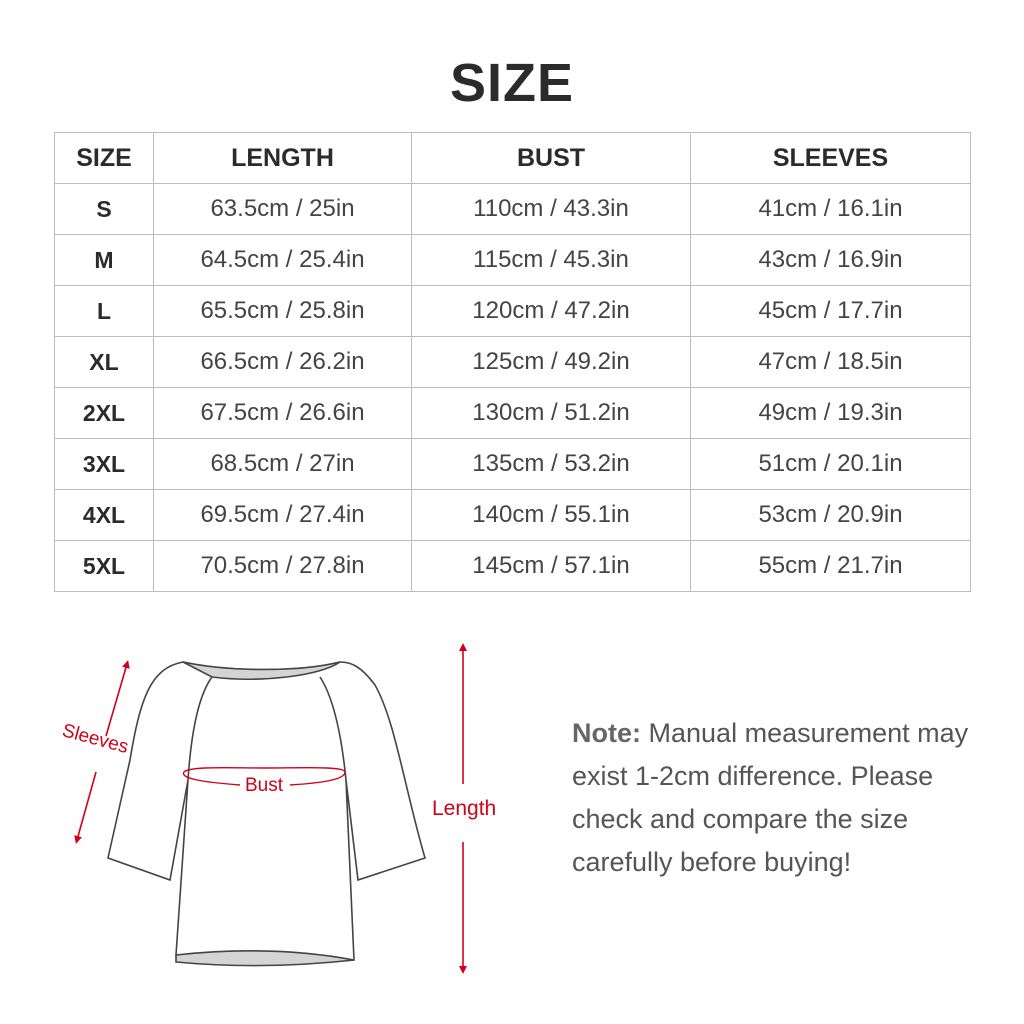 The height and width of the screenshot is (1024, 1024). What do you see at coordinates (551, 464) in the screenshot?
I see `measurement-cell: 135cm / 53.2in` at bounding box center [551, 464].